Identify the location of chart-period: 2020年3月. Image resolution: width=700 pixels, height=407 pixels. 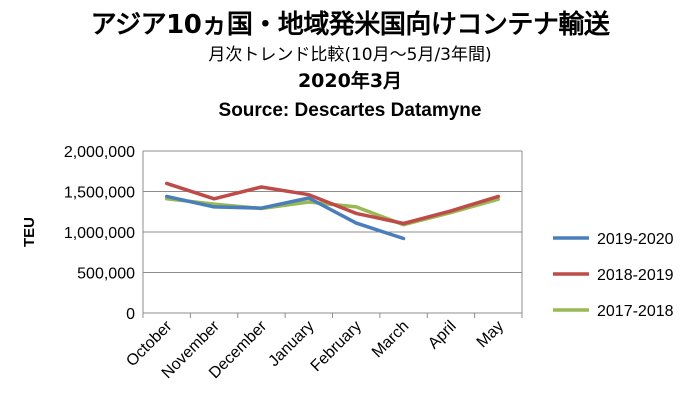
(350, 81).